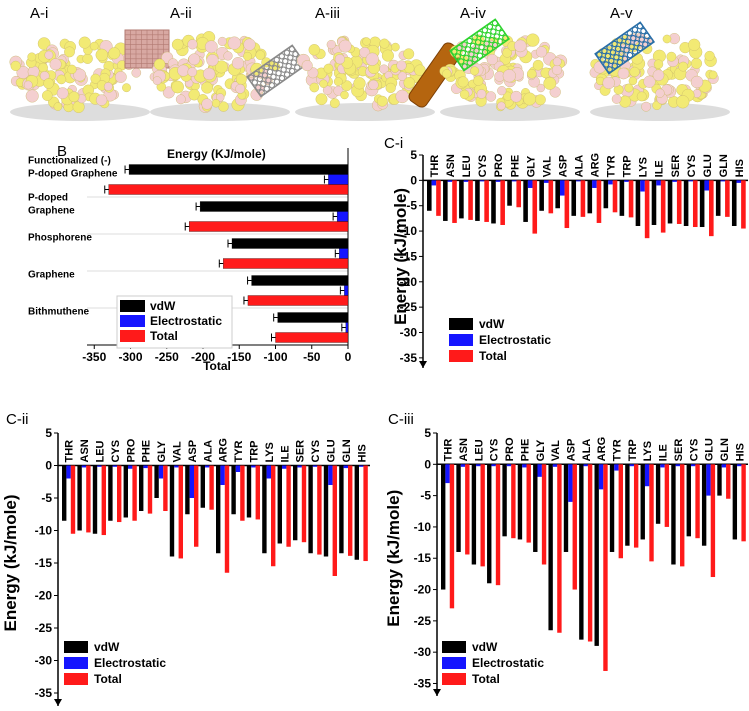  I want to click on bar-vdW-PRO, so click(493, 202).